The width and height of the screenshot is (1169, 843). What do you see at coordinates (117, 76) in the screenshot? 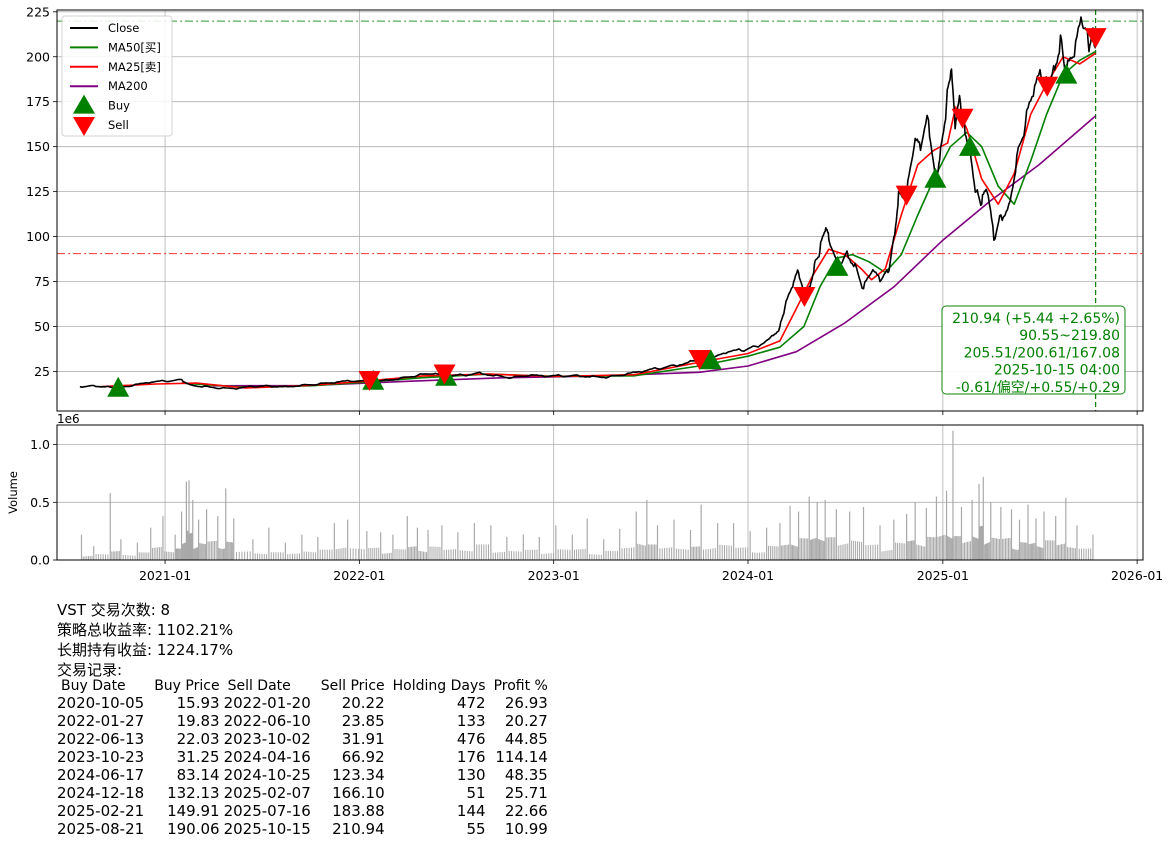
I see `legend: Close MA50[买] MA25[卖] MA200 Buy Sell` at bounding box center [117, 76].